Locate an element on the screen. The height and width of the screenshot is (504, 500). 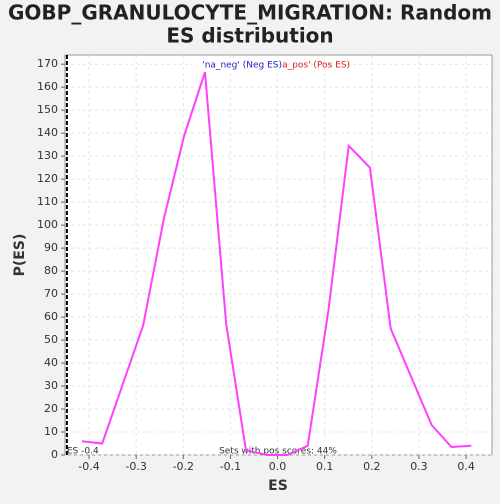
y-tick-label: 170 is located at coordinates (47, 63).